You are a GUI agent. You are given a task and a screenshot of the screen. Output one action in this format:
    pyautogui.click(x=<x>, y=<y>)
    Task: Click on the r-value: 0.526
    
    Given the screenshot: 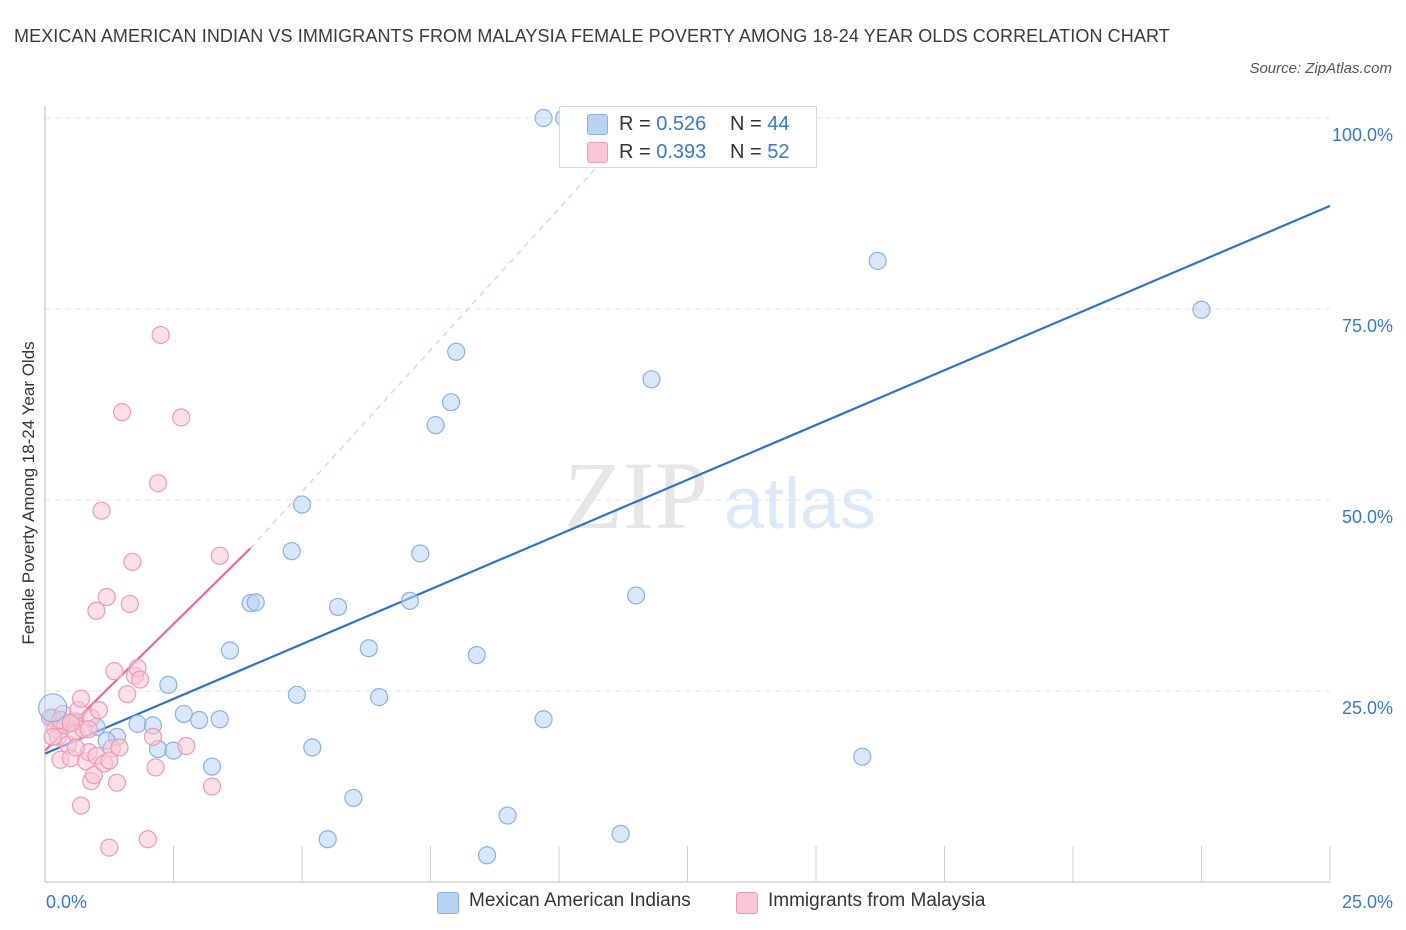 What is the action you would take?
    pyautogui.click(x=681, y=124)
    